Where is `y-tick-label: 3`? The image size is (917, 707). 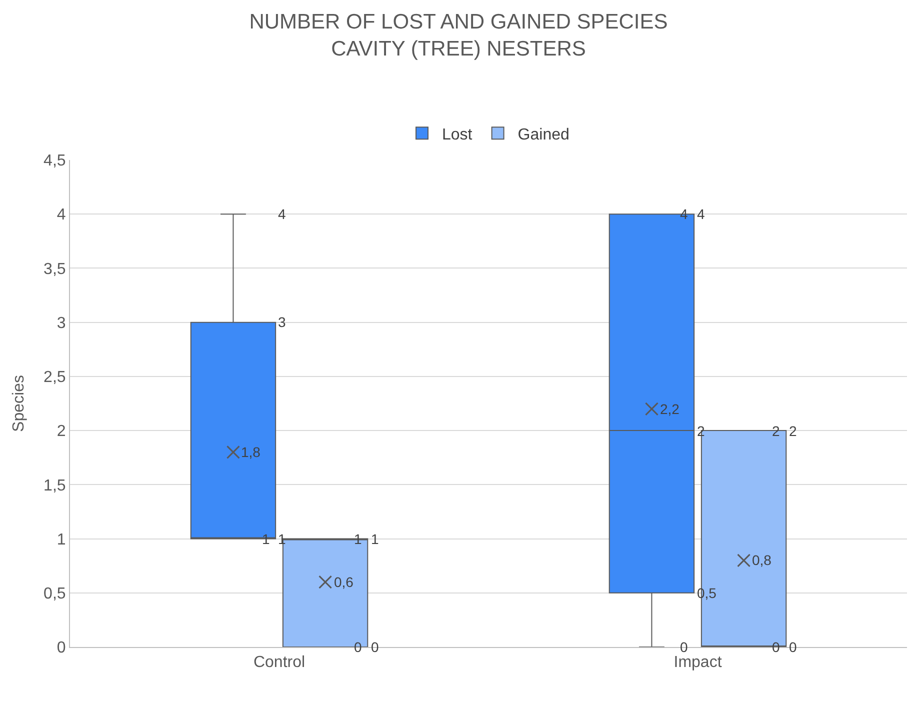
y-tick-label: 3 is located at coordinates (61, 323).